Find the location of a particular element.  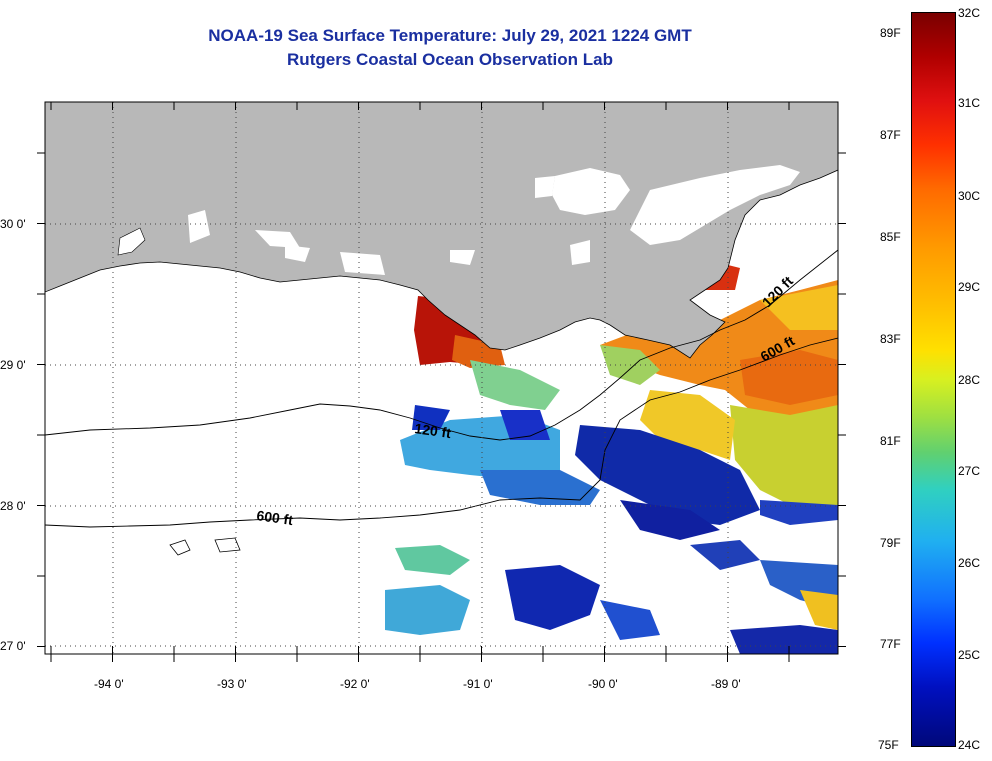

lon-label: -89 0' is located at coordinates (726, 684).